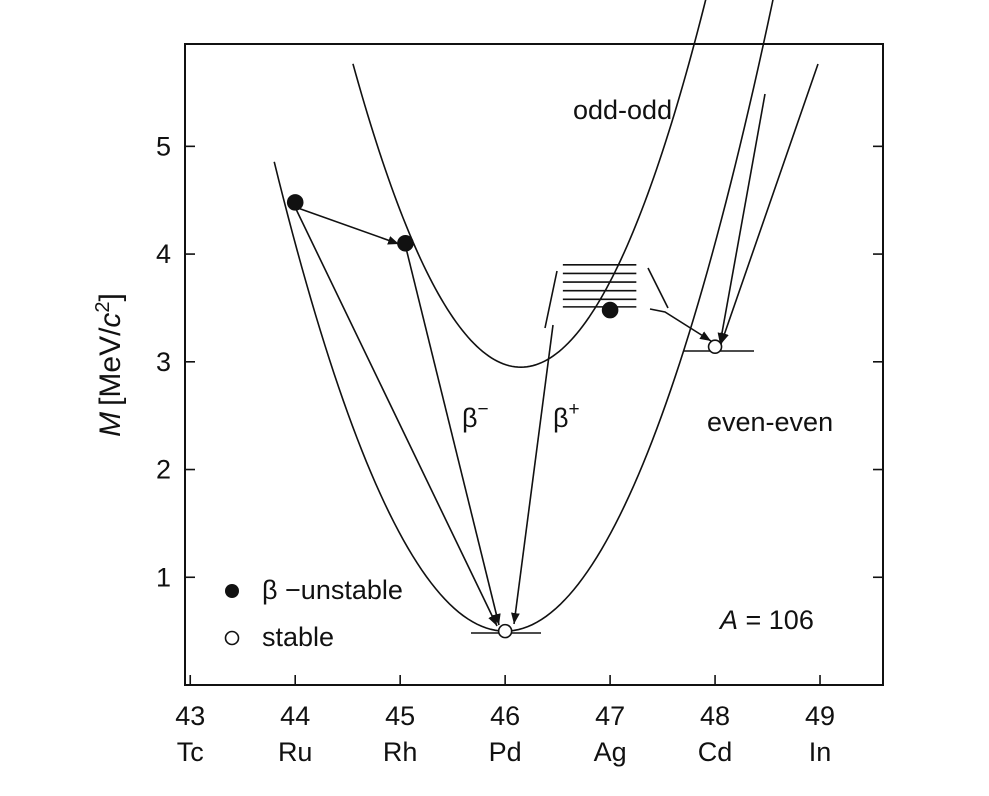 The width and height of the screenshot is (989, 796). What do you see at coordinates (163, 146) in the screenshot?
I see `y-tick-label-5: 5` at bounding box center [163, 146].